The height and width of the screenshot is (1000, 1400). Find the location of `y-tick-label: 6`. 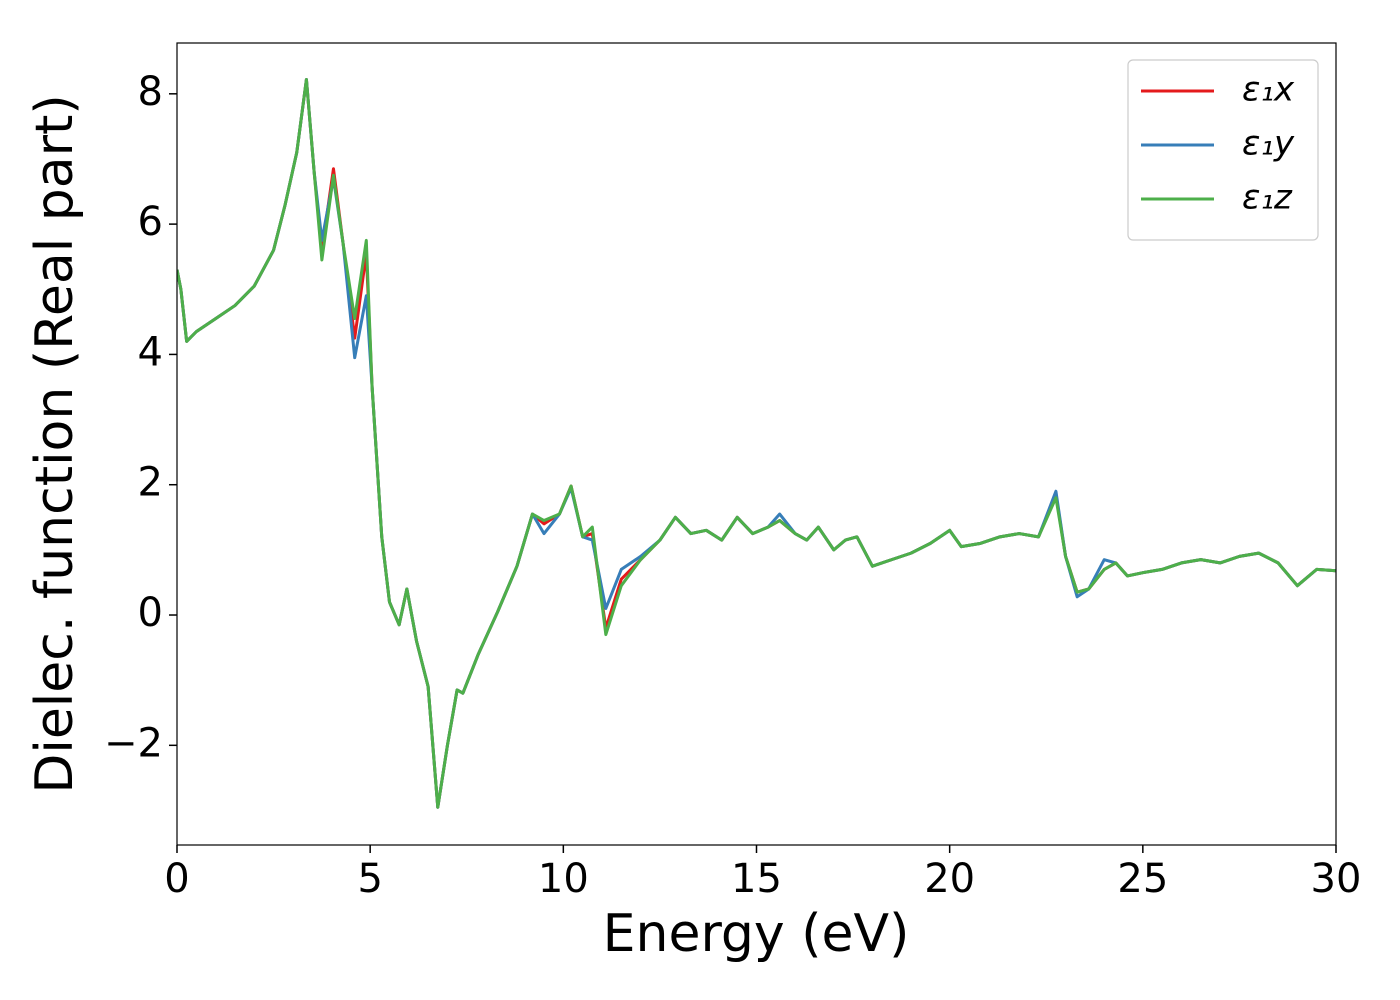

y-tick-label: 6 is located at coordinates (150, 222).